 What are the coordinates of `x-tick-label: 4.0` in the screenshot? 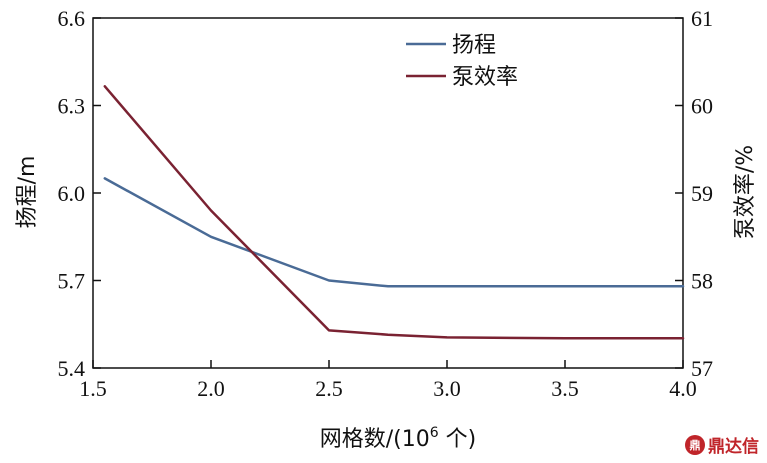 It's located at (683, 388).